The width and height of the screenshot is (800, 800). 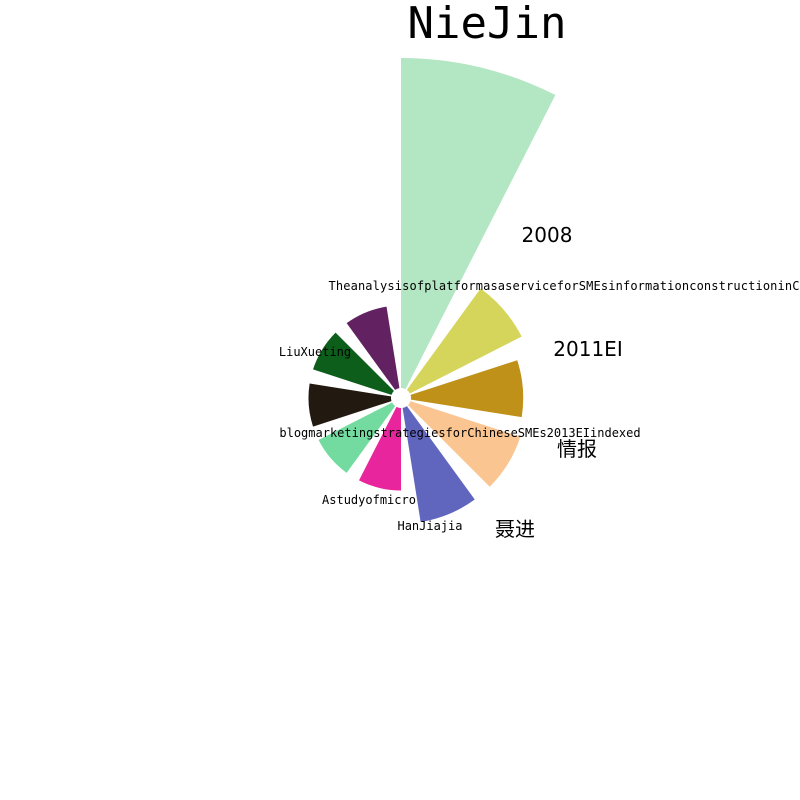 What do you see at coordinates (315, 352) in the screenshot?
I see `category-label-8: LiuXueting` at bounding box center [315, 352].